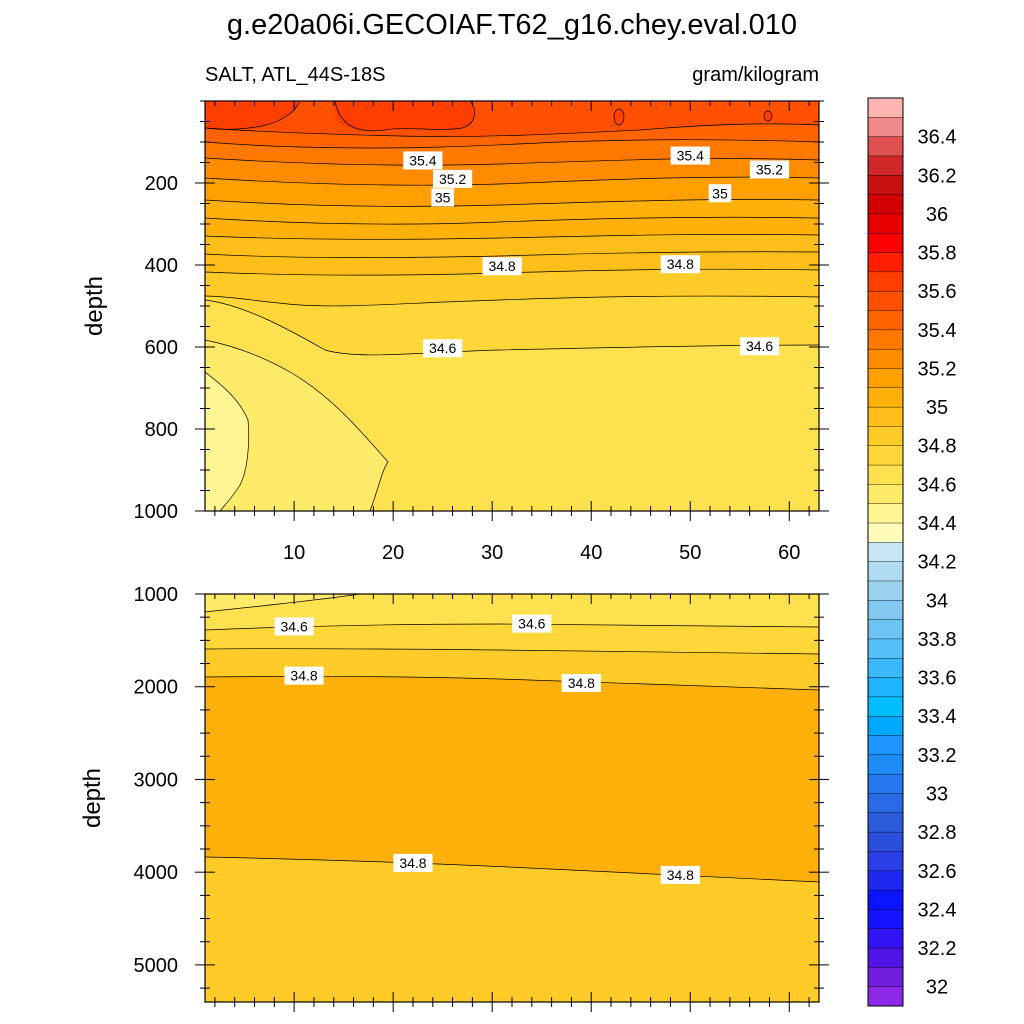 This screenshot has height=1024, width=1024. What do you see at coordinates (937, 254) in the screenshot?
I see `colorbar-label: 35.8` at bounding box center [937, 254].